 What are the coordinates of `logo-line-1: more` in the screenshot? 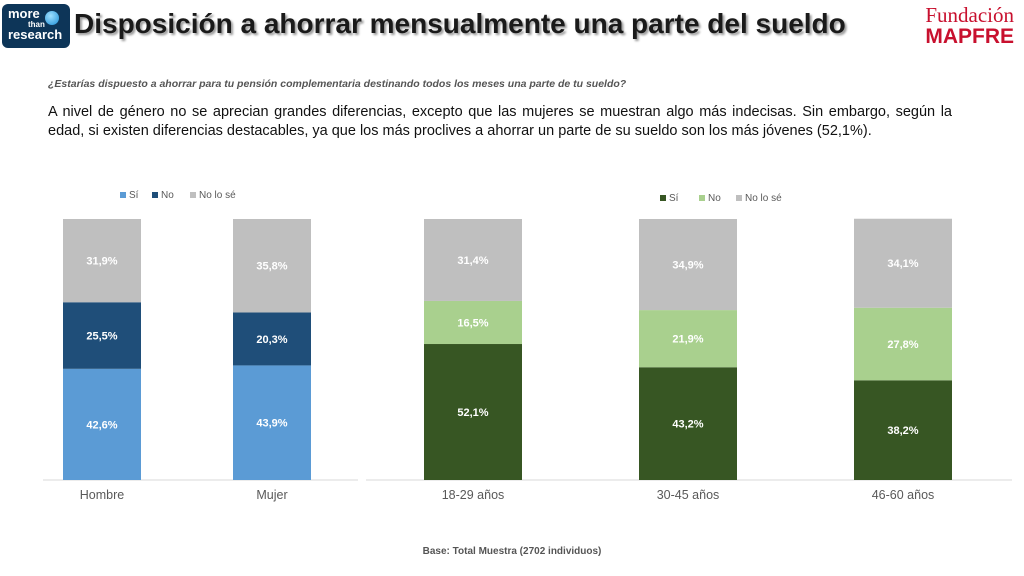 It's located at (24, 13).